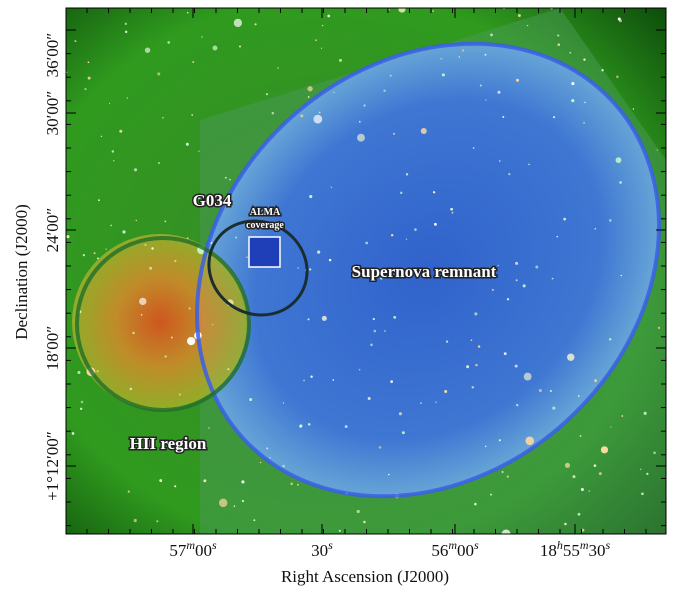 The image size is (678, 589). Describe the element at coordinates (265, 225) in the screenshot. I see `annotation: coverage` at that location.